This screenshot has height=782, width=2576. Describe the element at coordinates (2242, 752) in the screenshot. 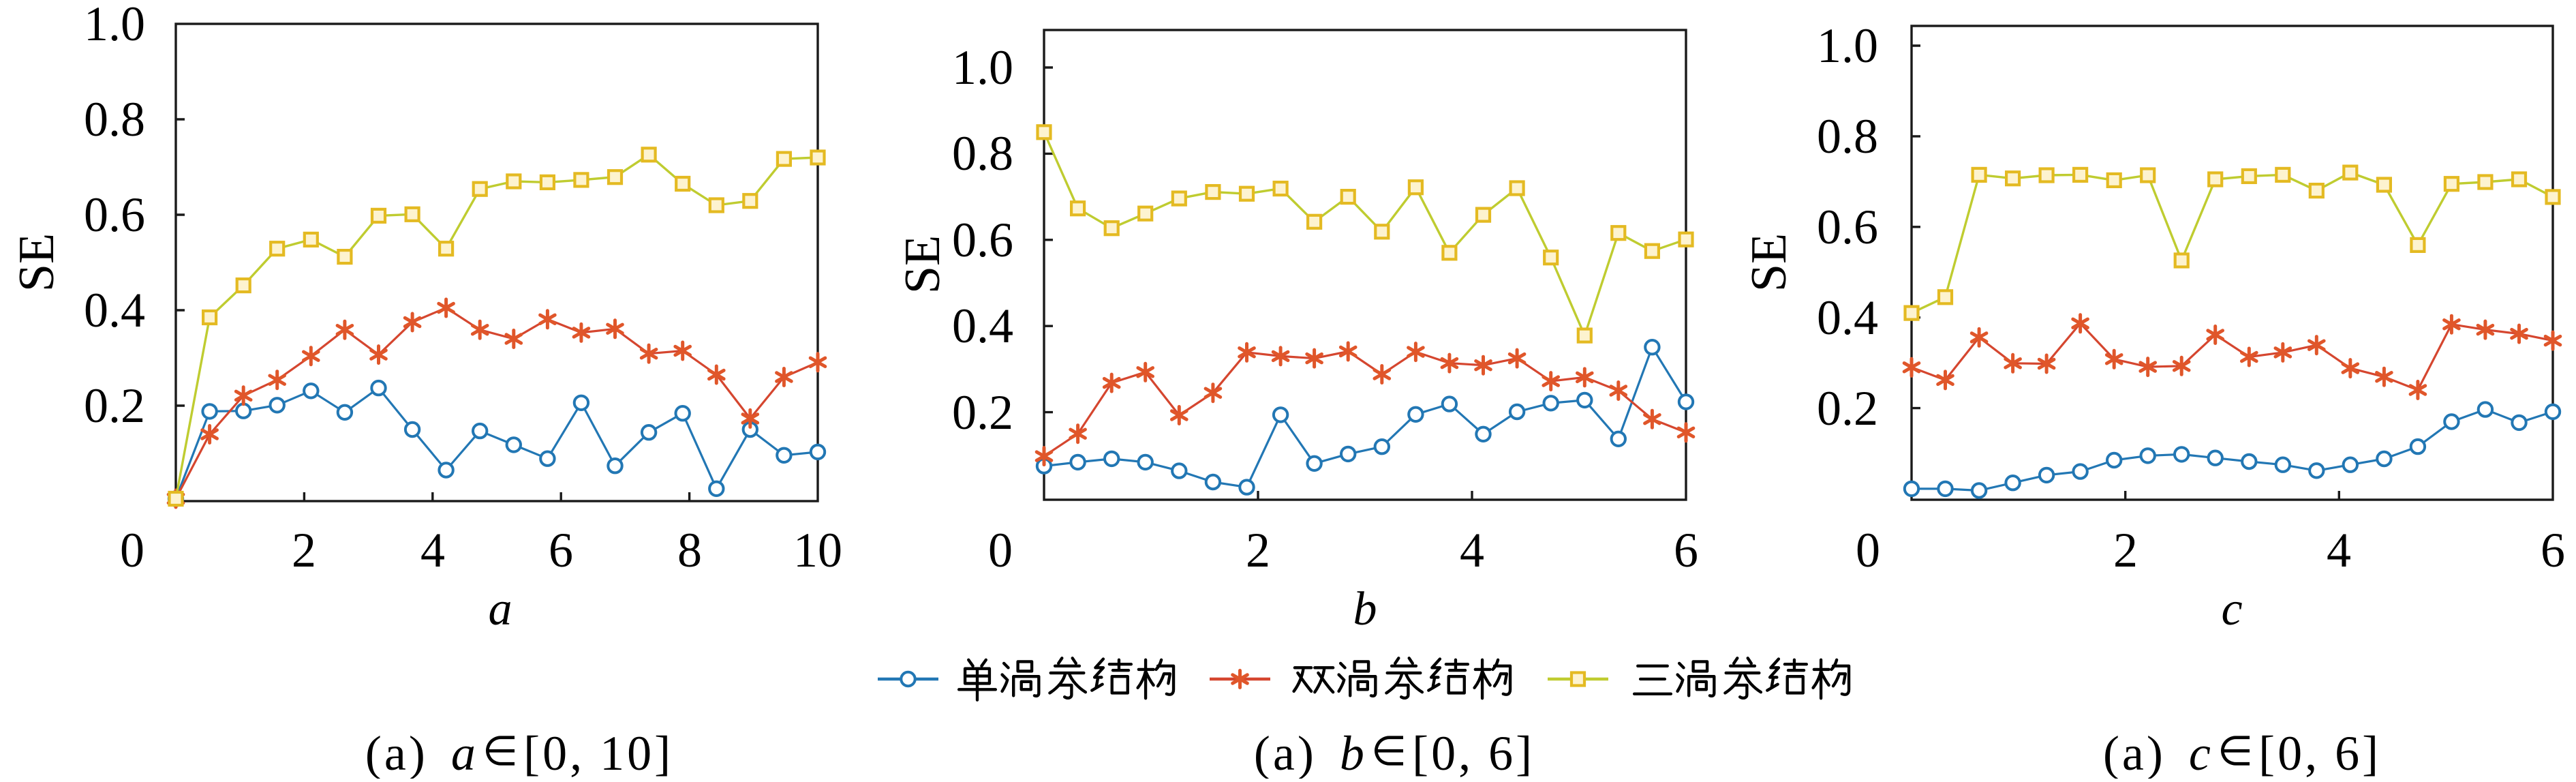

I see `svg-text:(a) c∈[0, 6]: (a) c ∈[0, 6]` at that location.